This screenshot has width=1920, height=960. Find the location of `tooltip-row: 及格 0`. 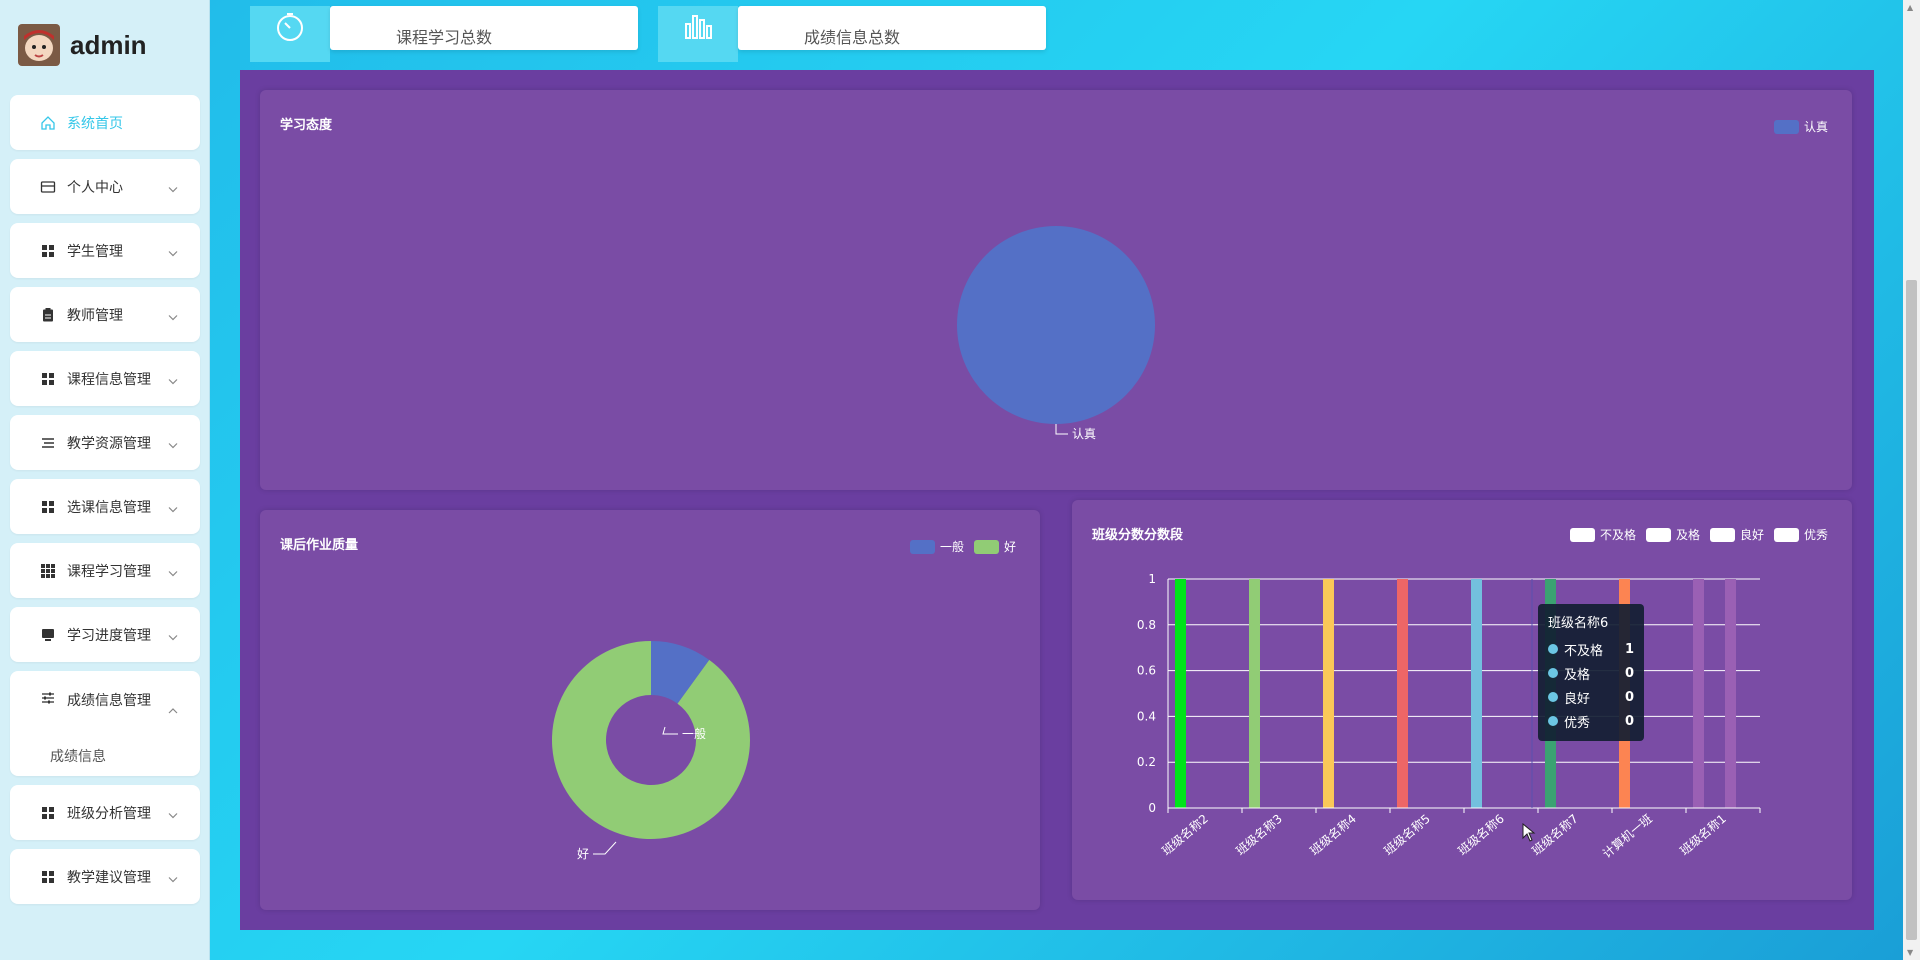

tooltip-row: 及格 0 is located at coordinates (1591, 673).